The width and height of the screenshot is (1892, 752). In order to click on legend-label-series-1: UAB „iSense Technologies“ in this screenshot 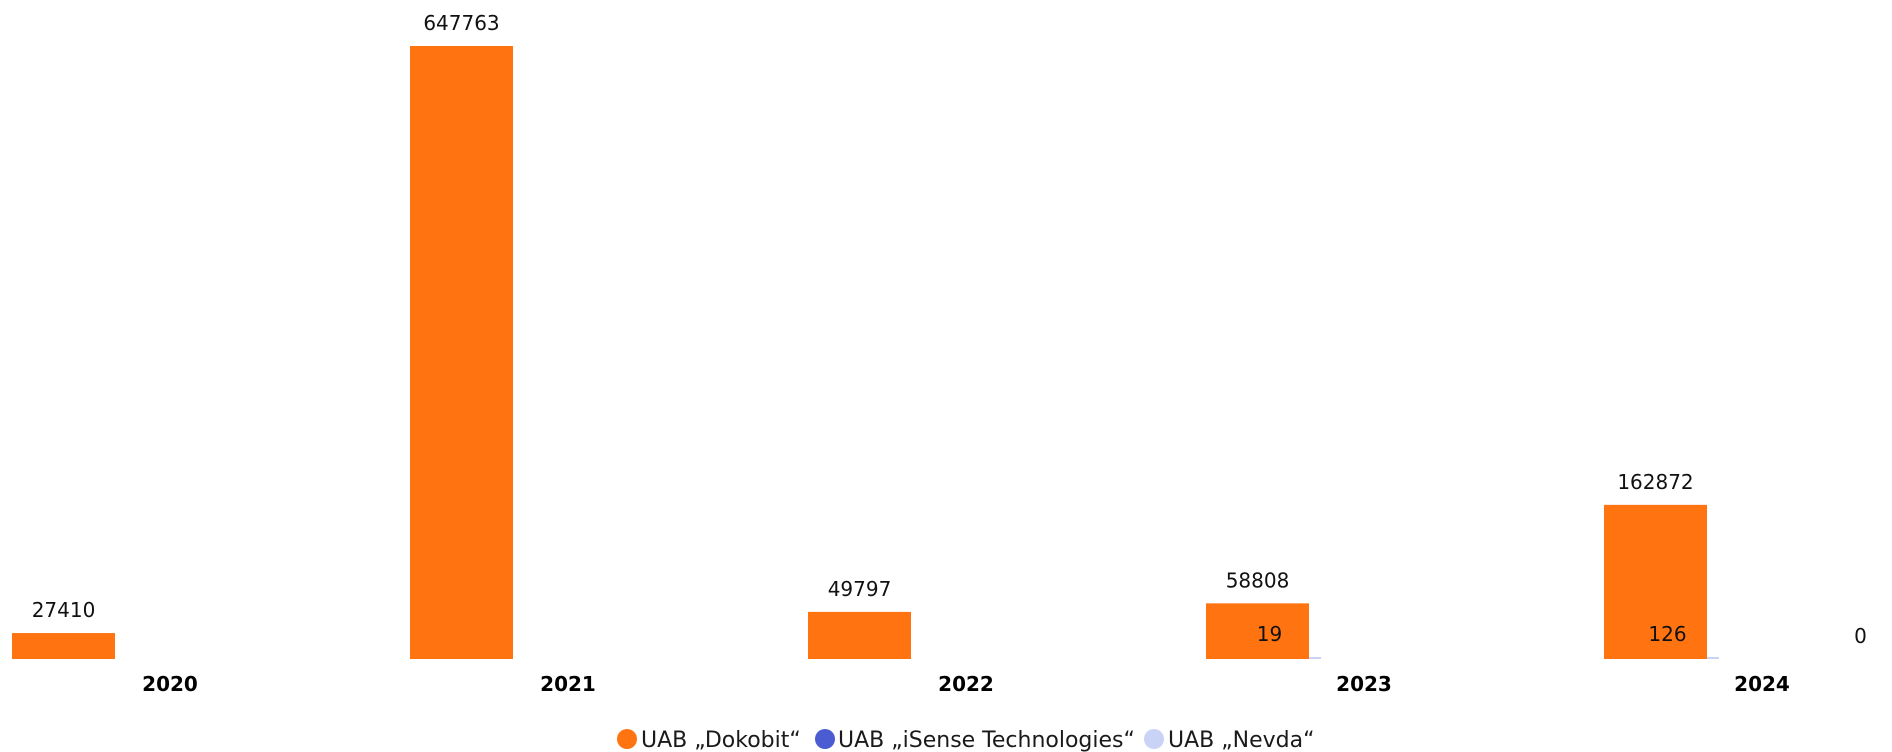, I will do `click(986, 740)`.